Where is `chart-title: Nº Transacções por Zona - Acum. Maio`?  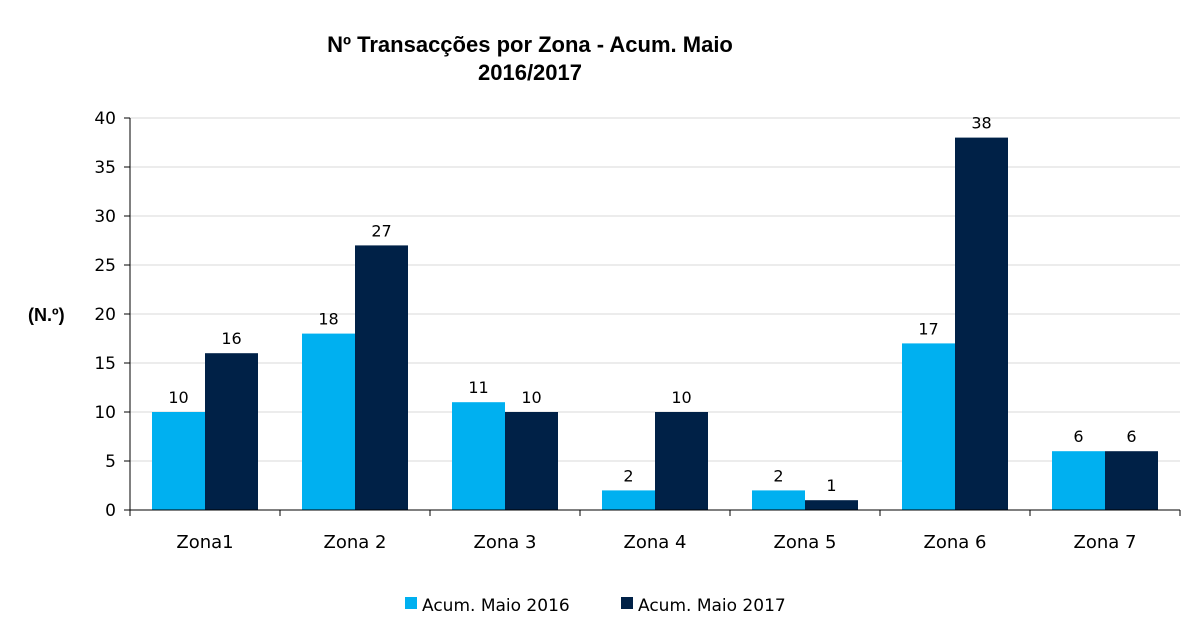 chart-title: Nº Transacções por Zona - Acum. Maio is located at coordinates (530, 44).